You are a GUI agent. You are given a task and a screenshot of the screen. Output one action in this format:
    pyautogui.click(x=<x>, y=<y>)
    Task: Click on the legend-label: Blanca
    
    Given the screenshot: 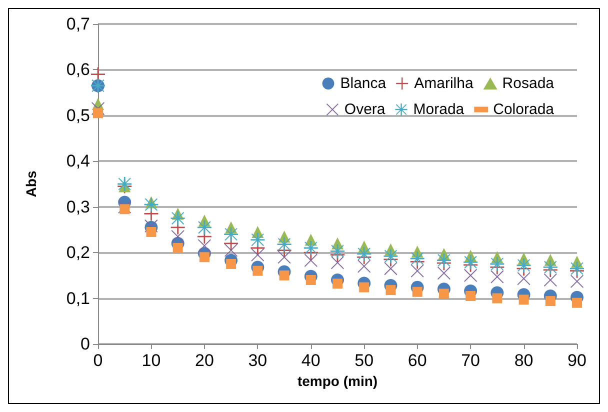 What is the action you would take?
    pyautogui.click(x=363, y=83)
    